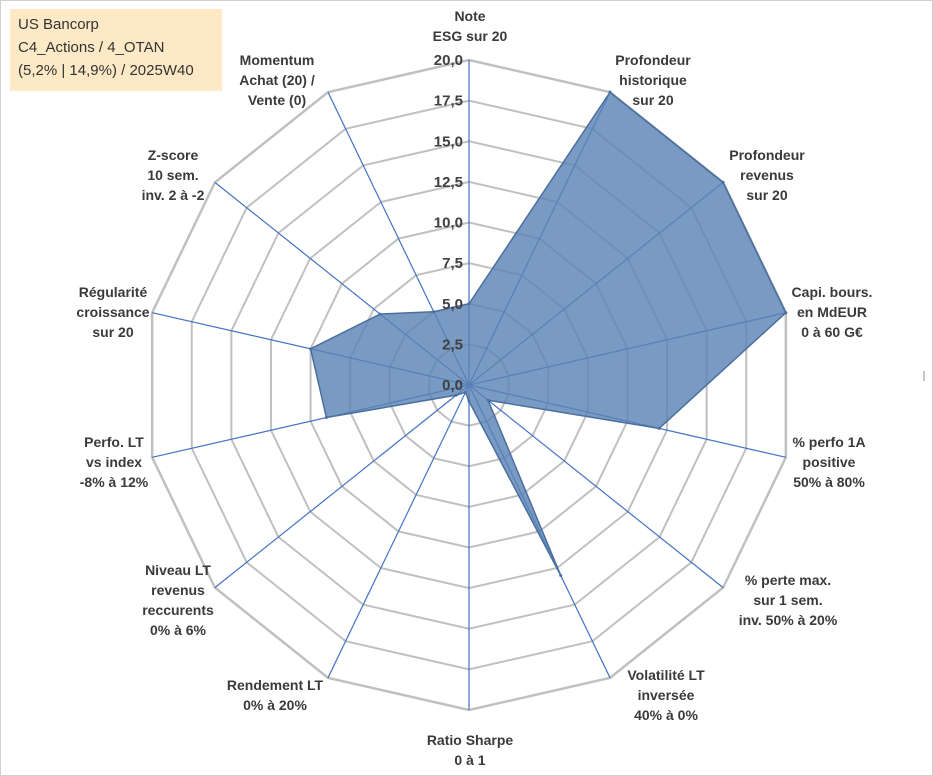 This screenshot has width=933, height=776. What do you see at coordinates (787, 600) in the screenshot?
I see `axis-label: sur 1 sem.` at bounding box center [787, 600].